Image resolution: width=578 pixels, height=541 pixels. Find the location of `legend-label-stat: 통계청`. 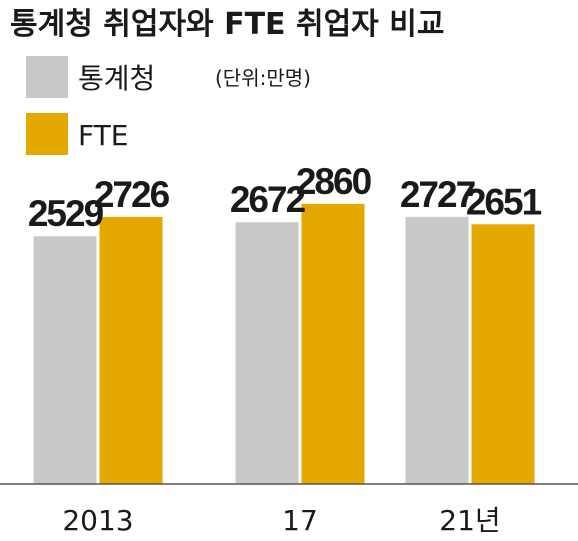

legend-label-stat: 통계청 is located at coordinates (116, 78).